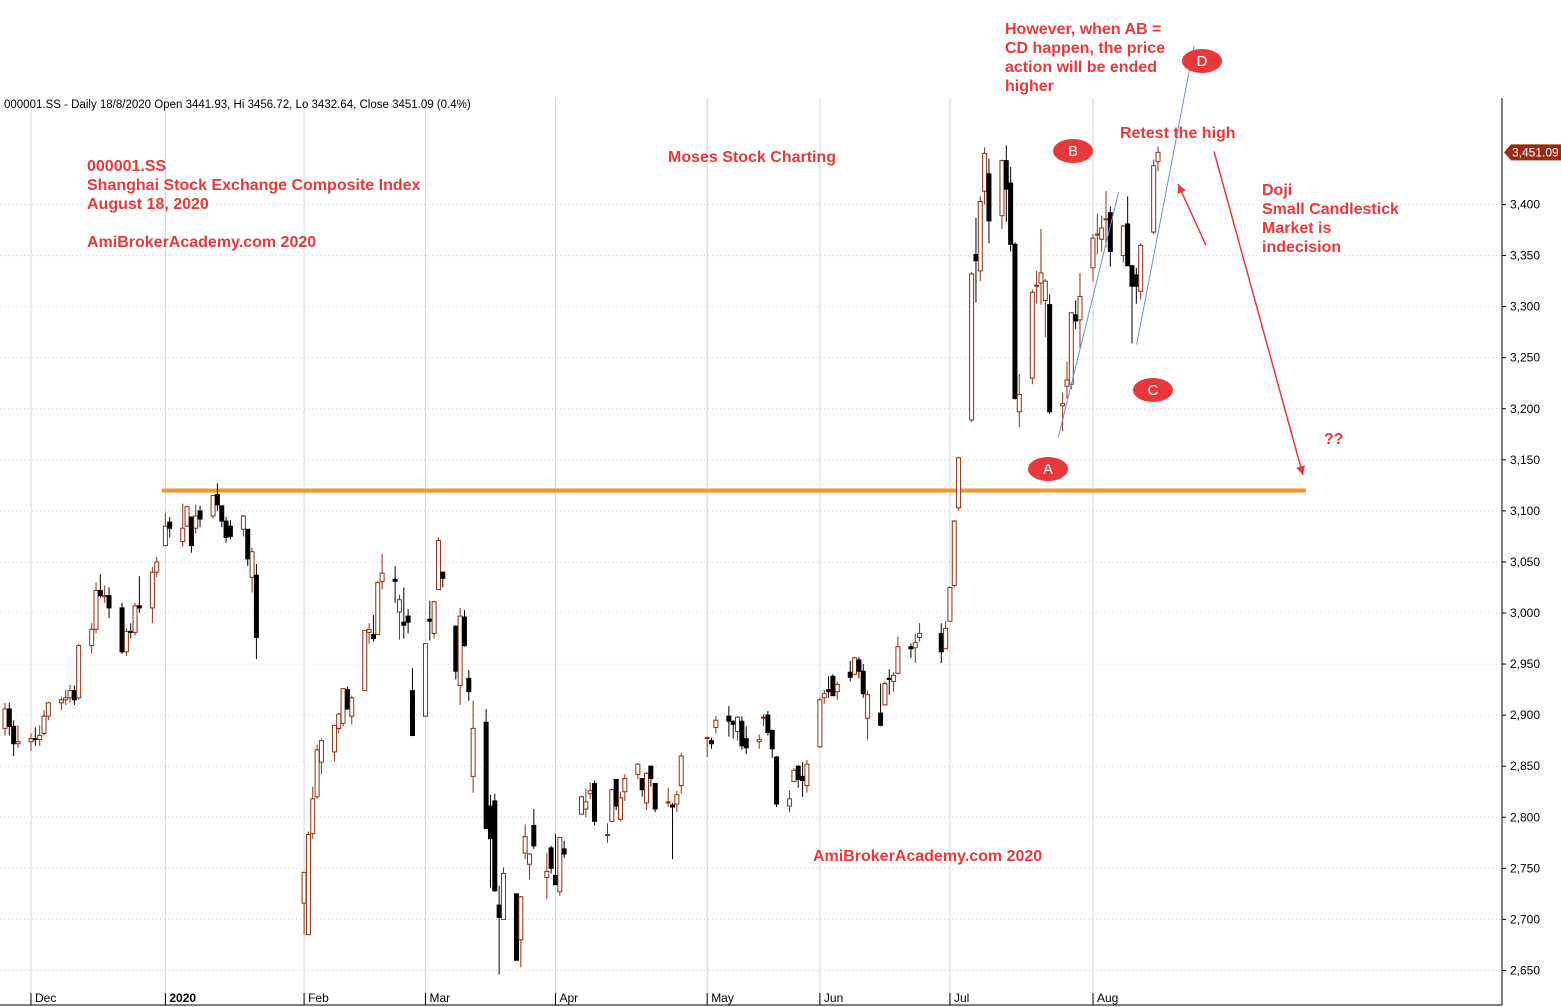  What do you see at coordinates (1048, 469) in the screenshot?
I see `point-marker-a: A` at bounding box center [1048, 469].